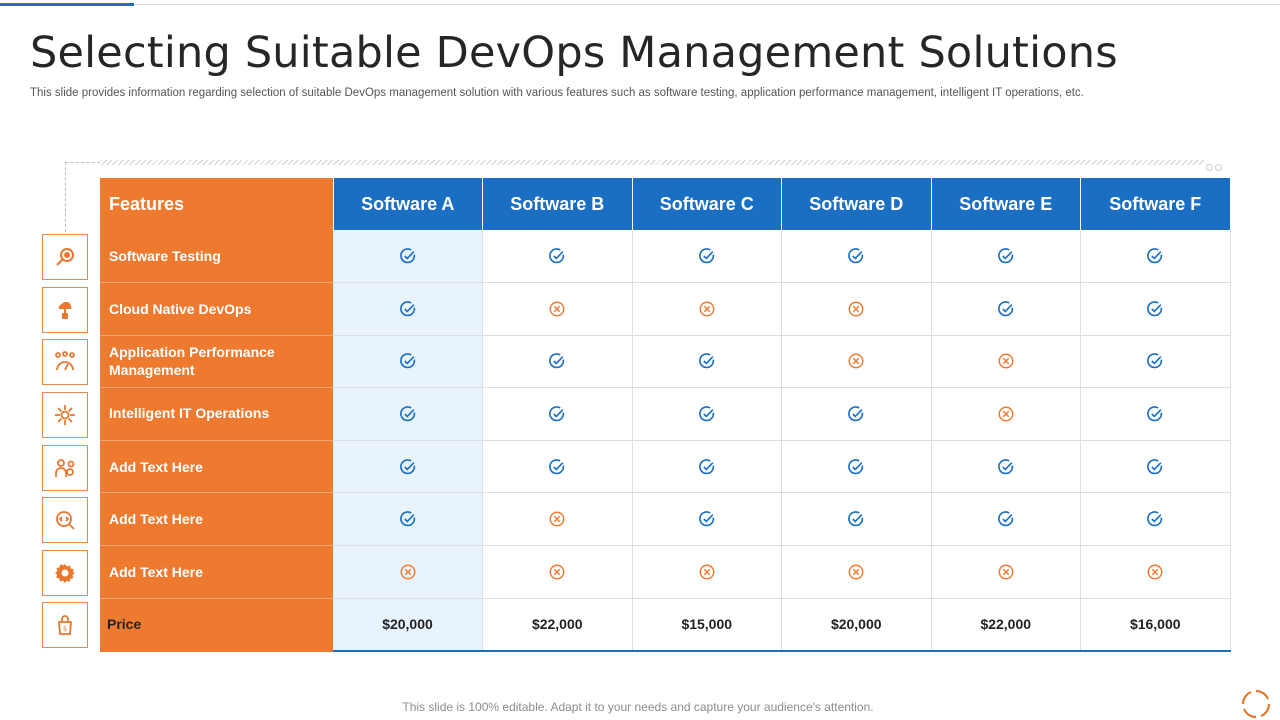  What do you see at coordinates (1006, 204) in the screenshot?
I see `software-header: Software E` at bounding box center [1006, 204].